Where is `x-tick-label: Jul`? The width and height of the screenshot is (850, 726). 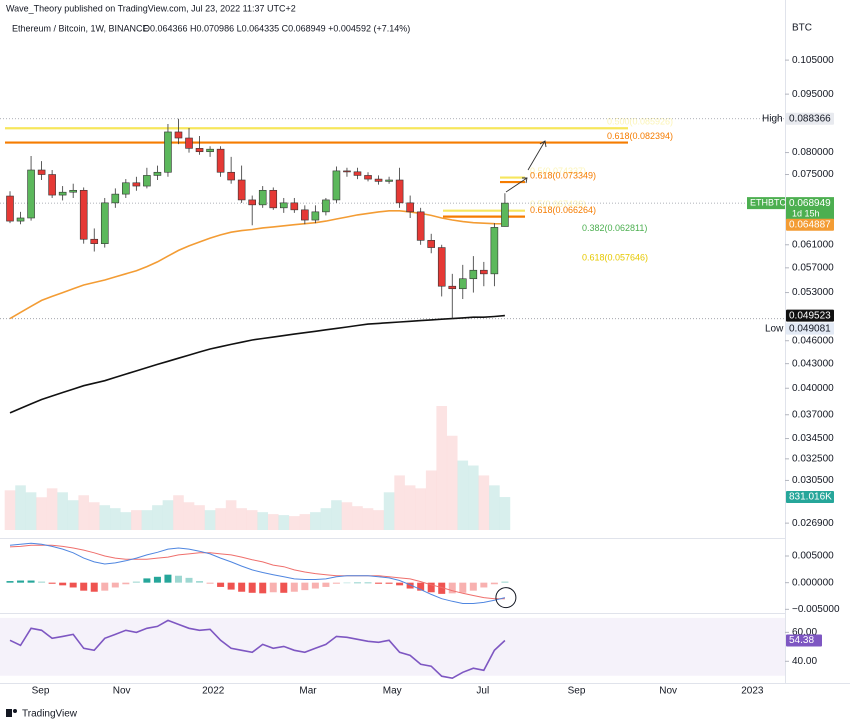
x-tick-label: Jul is located at coordinates (482, 691).